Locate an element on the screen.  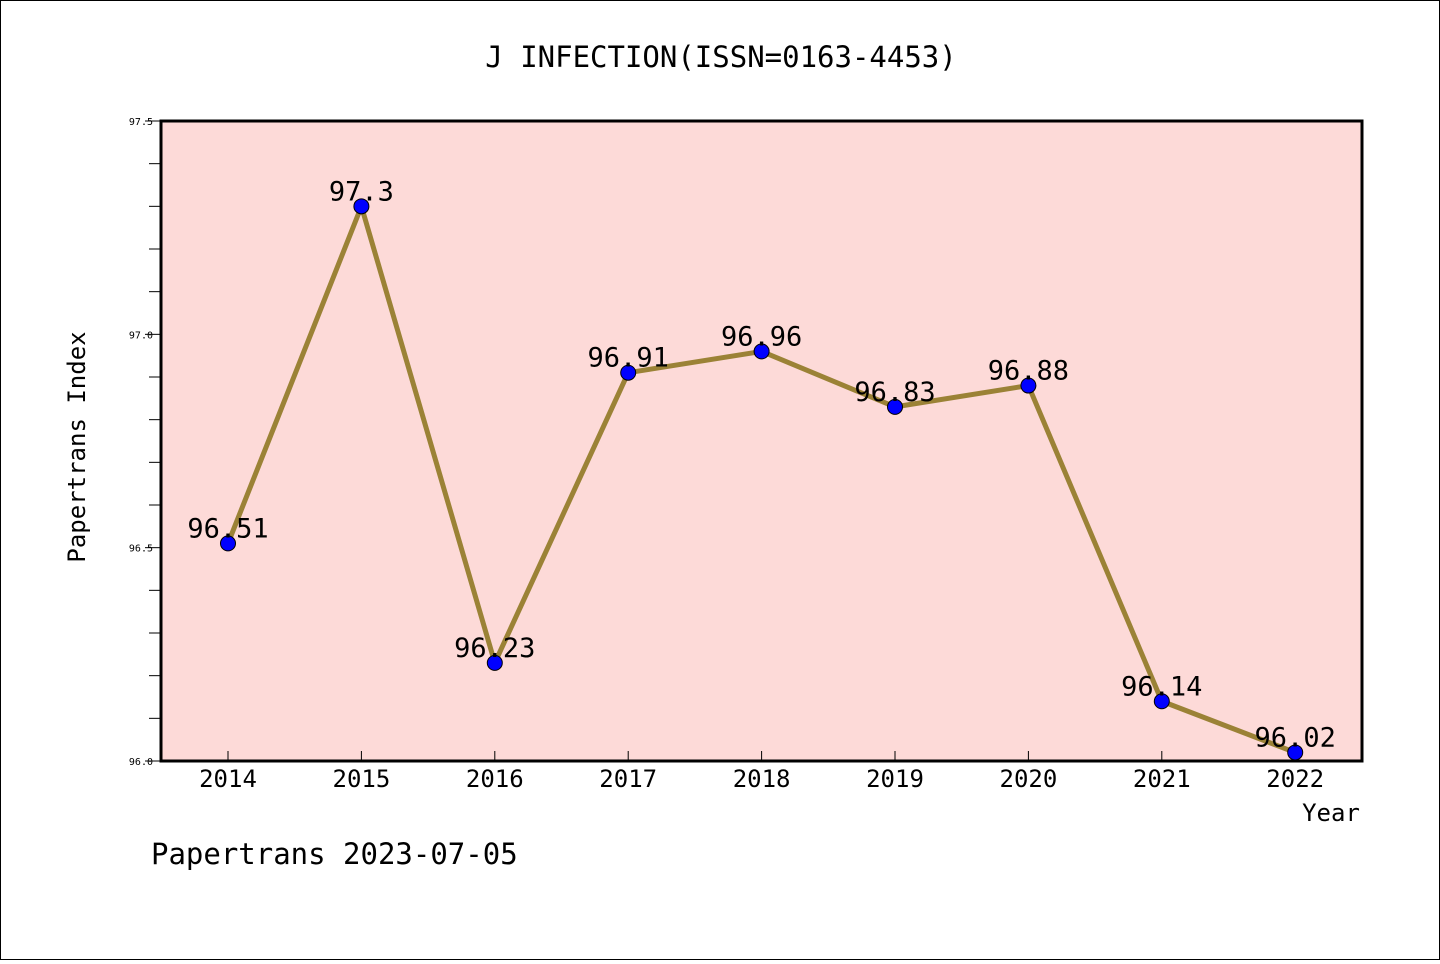
data-label: 96.91 is located at coordinates (628, 358).